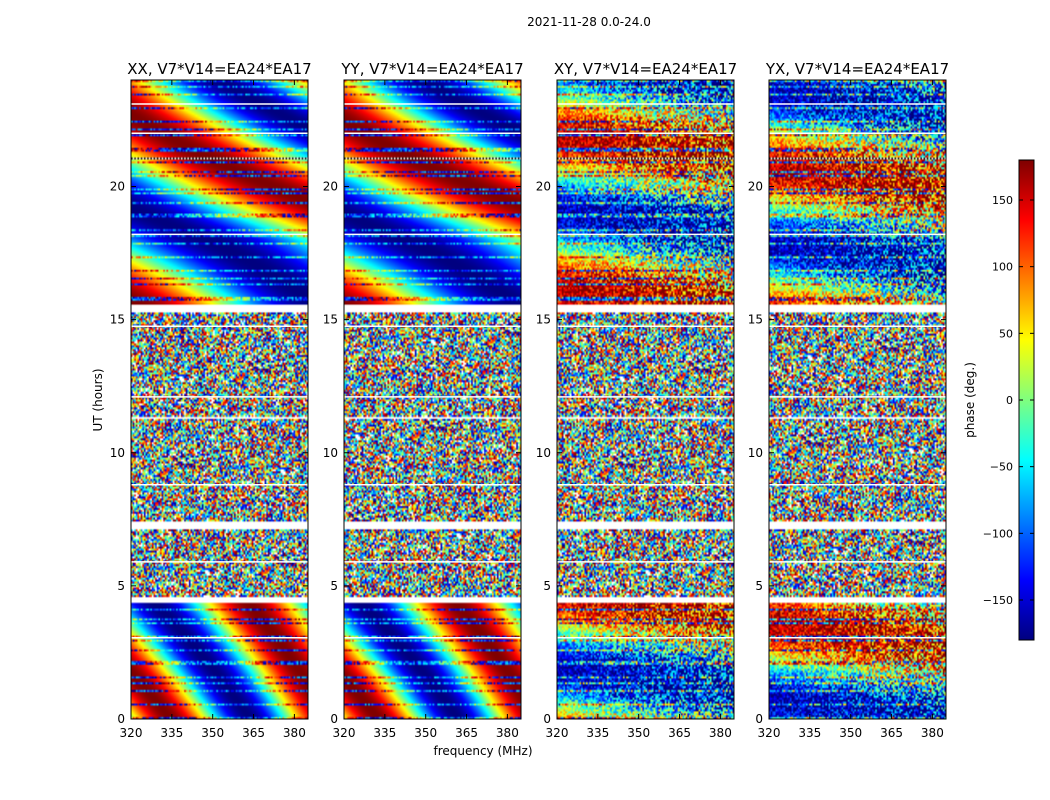 Image resolution: width=1050 pixels, height=800 pixels. I want to click on colorbar: 150 100 50 0 −50 −100 −150 phase (deg.), so click(999, 400).